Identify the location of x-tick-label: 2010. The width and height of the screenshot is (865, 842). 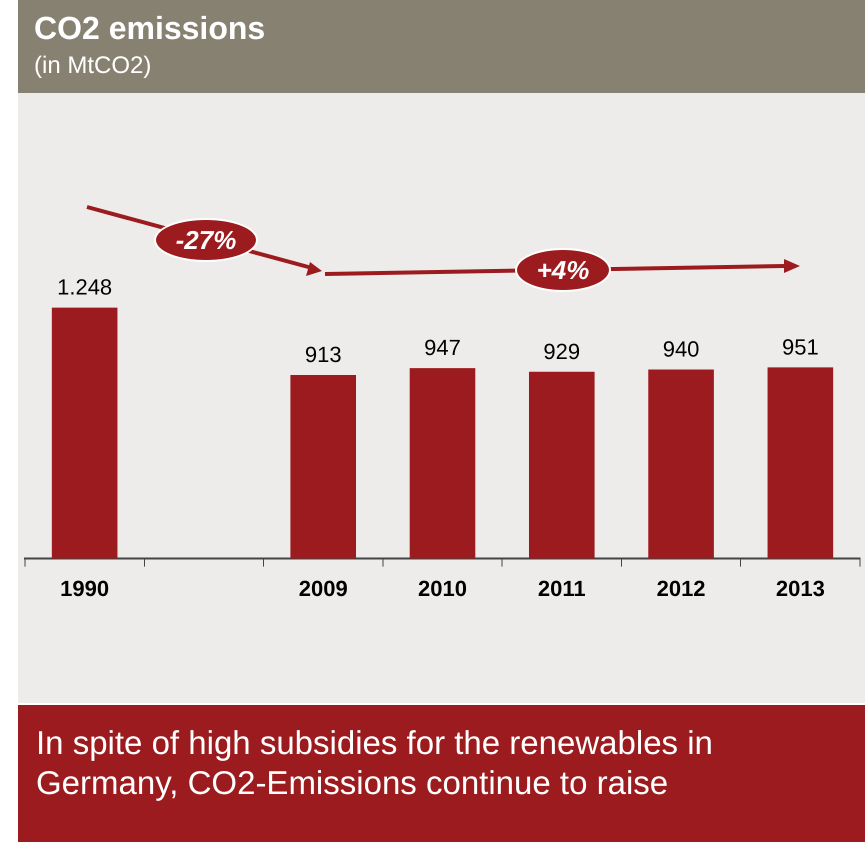
(442, 588).